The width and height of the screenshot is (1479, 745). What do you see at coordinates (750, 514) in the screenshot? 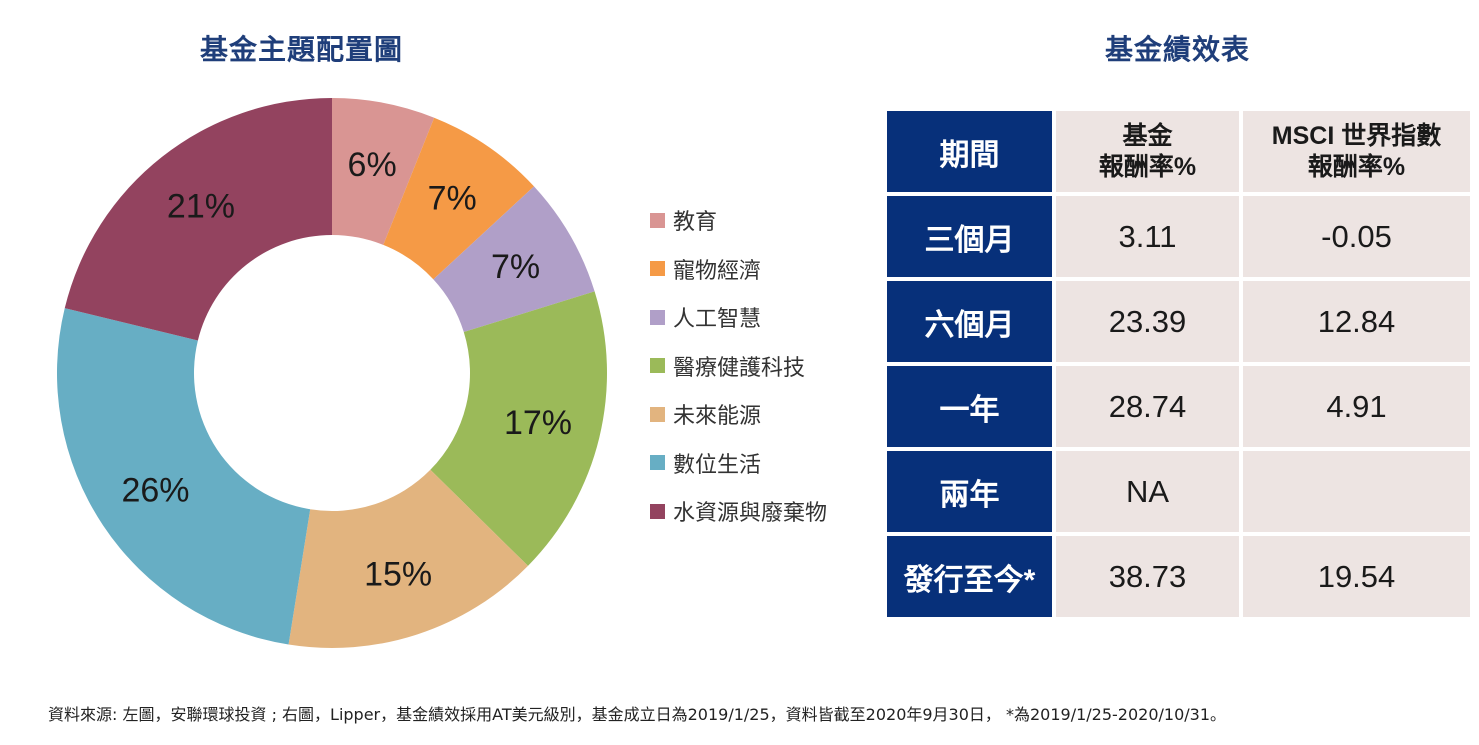
I see `legend-label: 水資源與廢棄物` at bounding box center [750, 514].